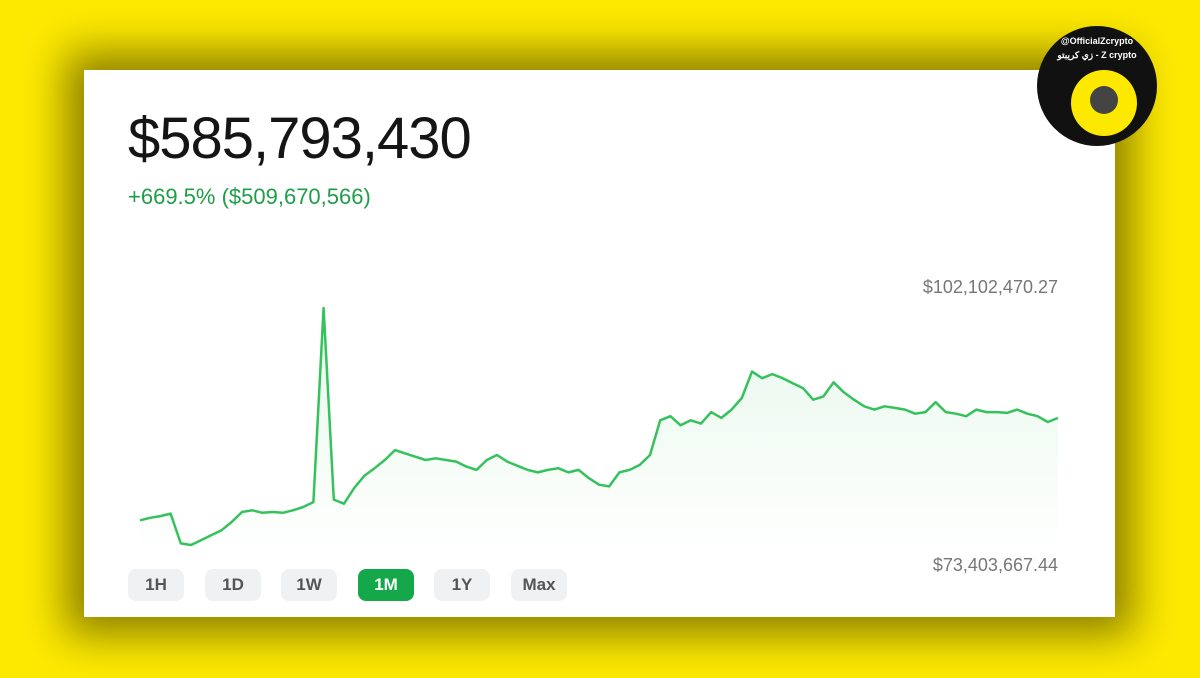  Describe the element at coordinates (1097, 41) in the screenshot. I see `watermark-handle: @OfficialZcrypto` at that location.